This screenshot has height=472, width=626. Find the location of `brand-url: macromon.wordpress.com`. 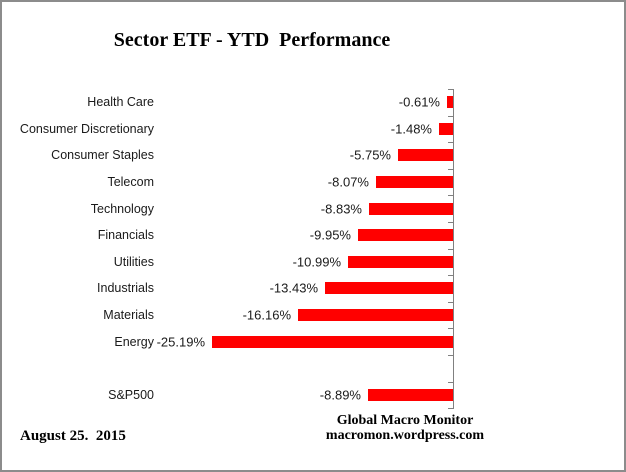

brand-url: macromon.wordpress.com is located at coordinates (405, 435).